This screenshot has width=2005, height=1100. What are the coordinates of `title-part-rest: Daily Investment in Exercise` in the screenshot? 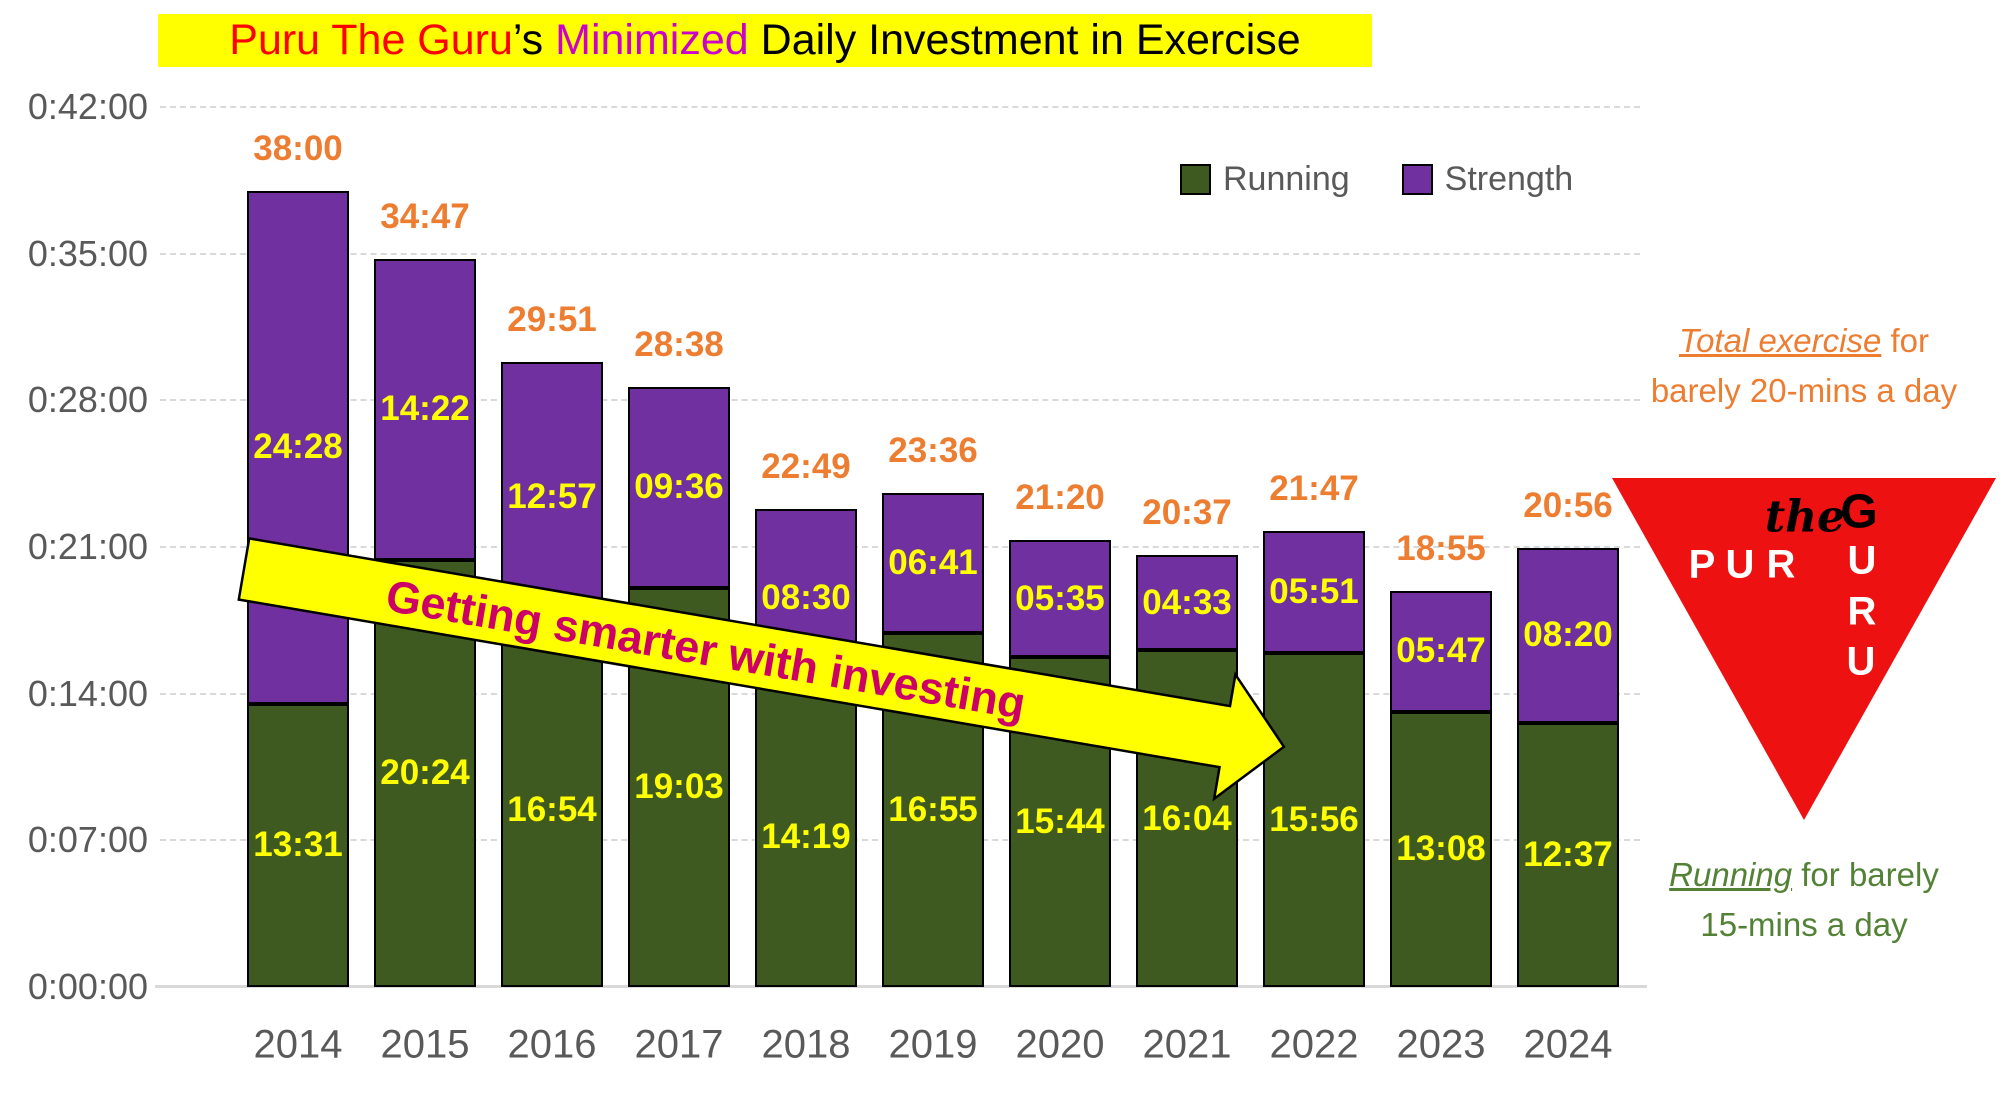 It's located at (1024, 40).